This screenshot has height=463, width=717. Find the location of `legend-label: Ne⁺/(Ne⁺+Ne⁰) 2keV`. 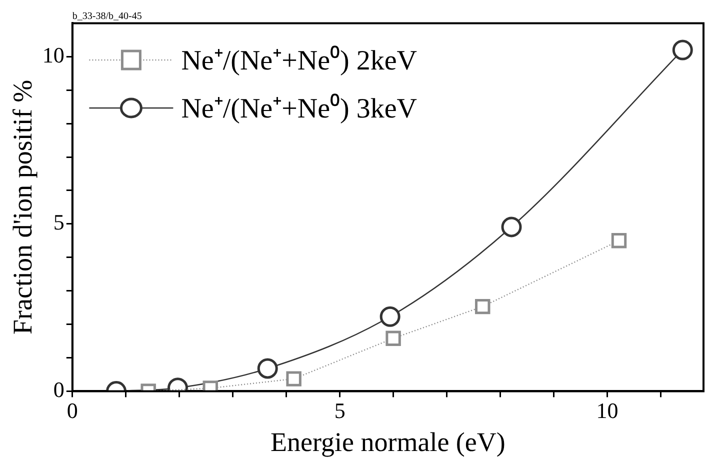

legend-label: Ne⁺/(Ne⁺+Ne⁰) 2keV is located at coordinates (299, 60).